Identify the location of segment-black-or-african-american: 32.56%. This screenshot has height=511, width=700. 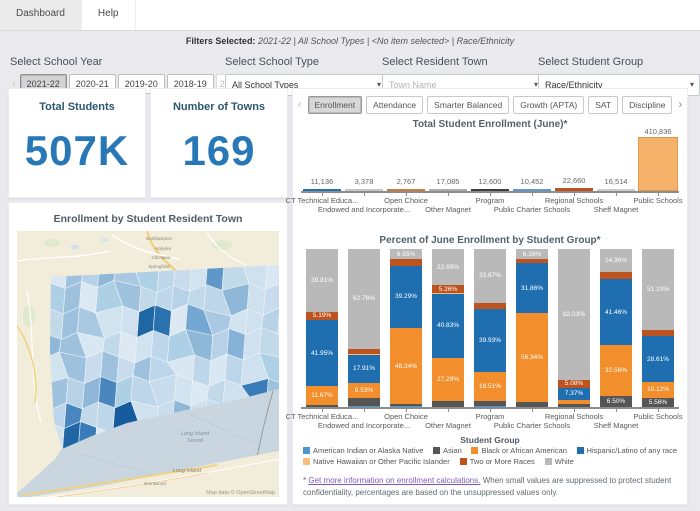
(616, 370).